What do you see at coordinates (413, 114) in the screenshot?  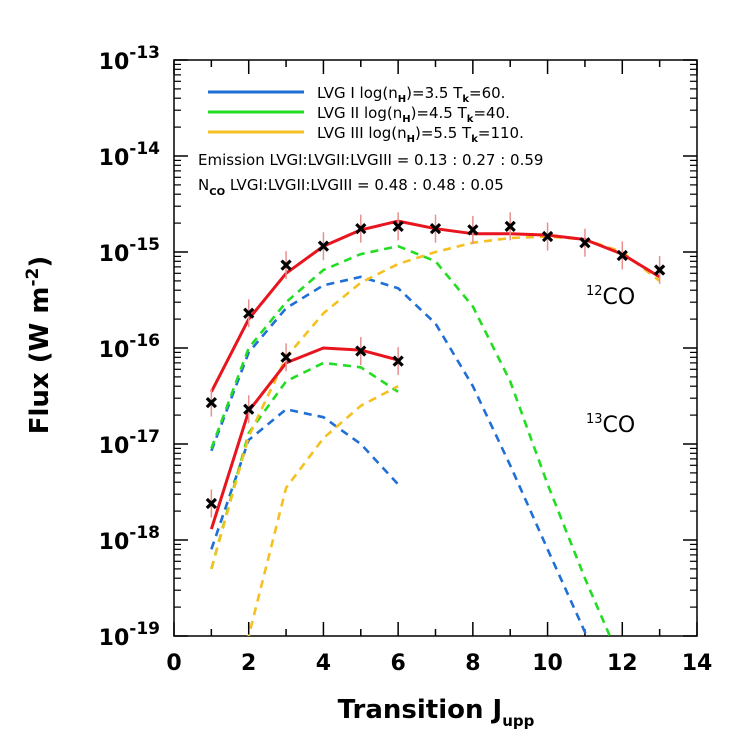 I see `legend-label: LVG II log(nH)=4.5 Tk=40.` at bounding box center [413, 114].